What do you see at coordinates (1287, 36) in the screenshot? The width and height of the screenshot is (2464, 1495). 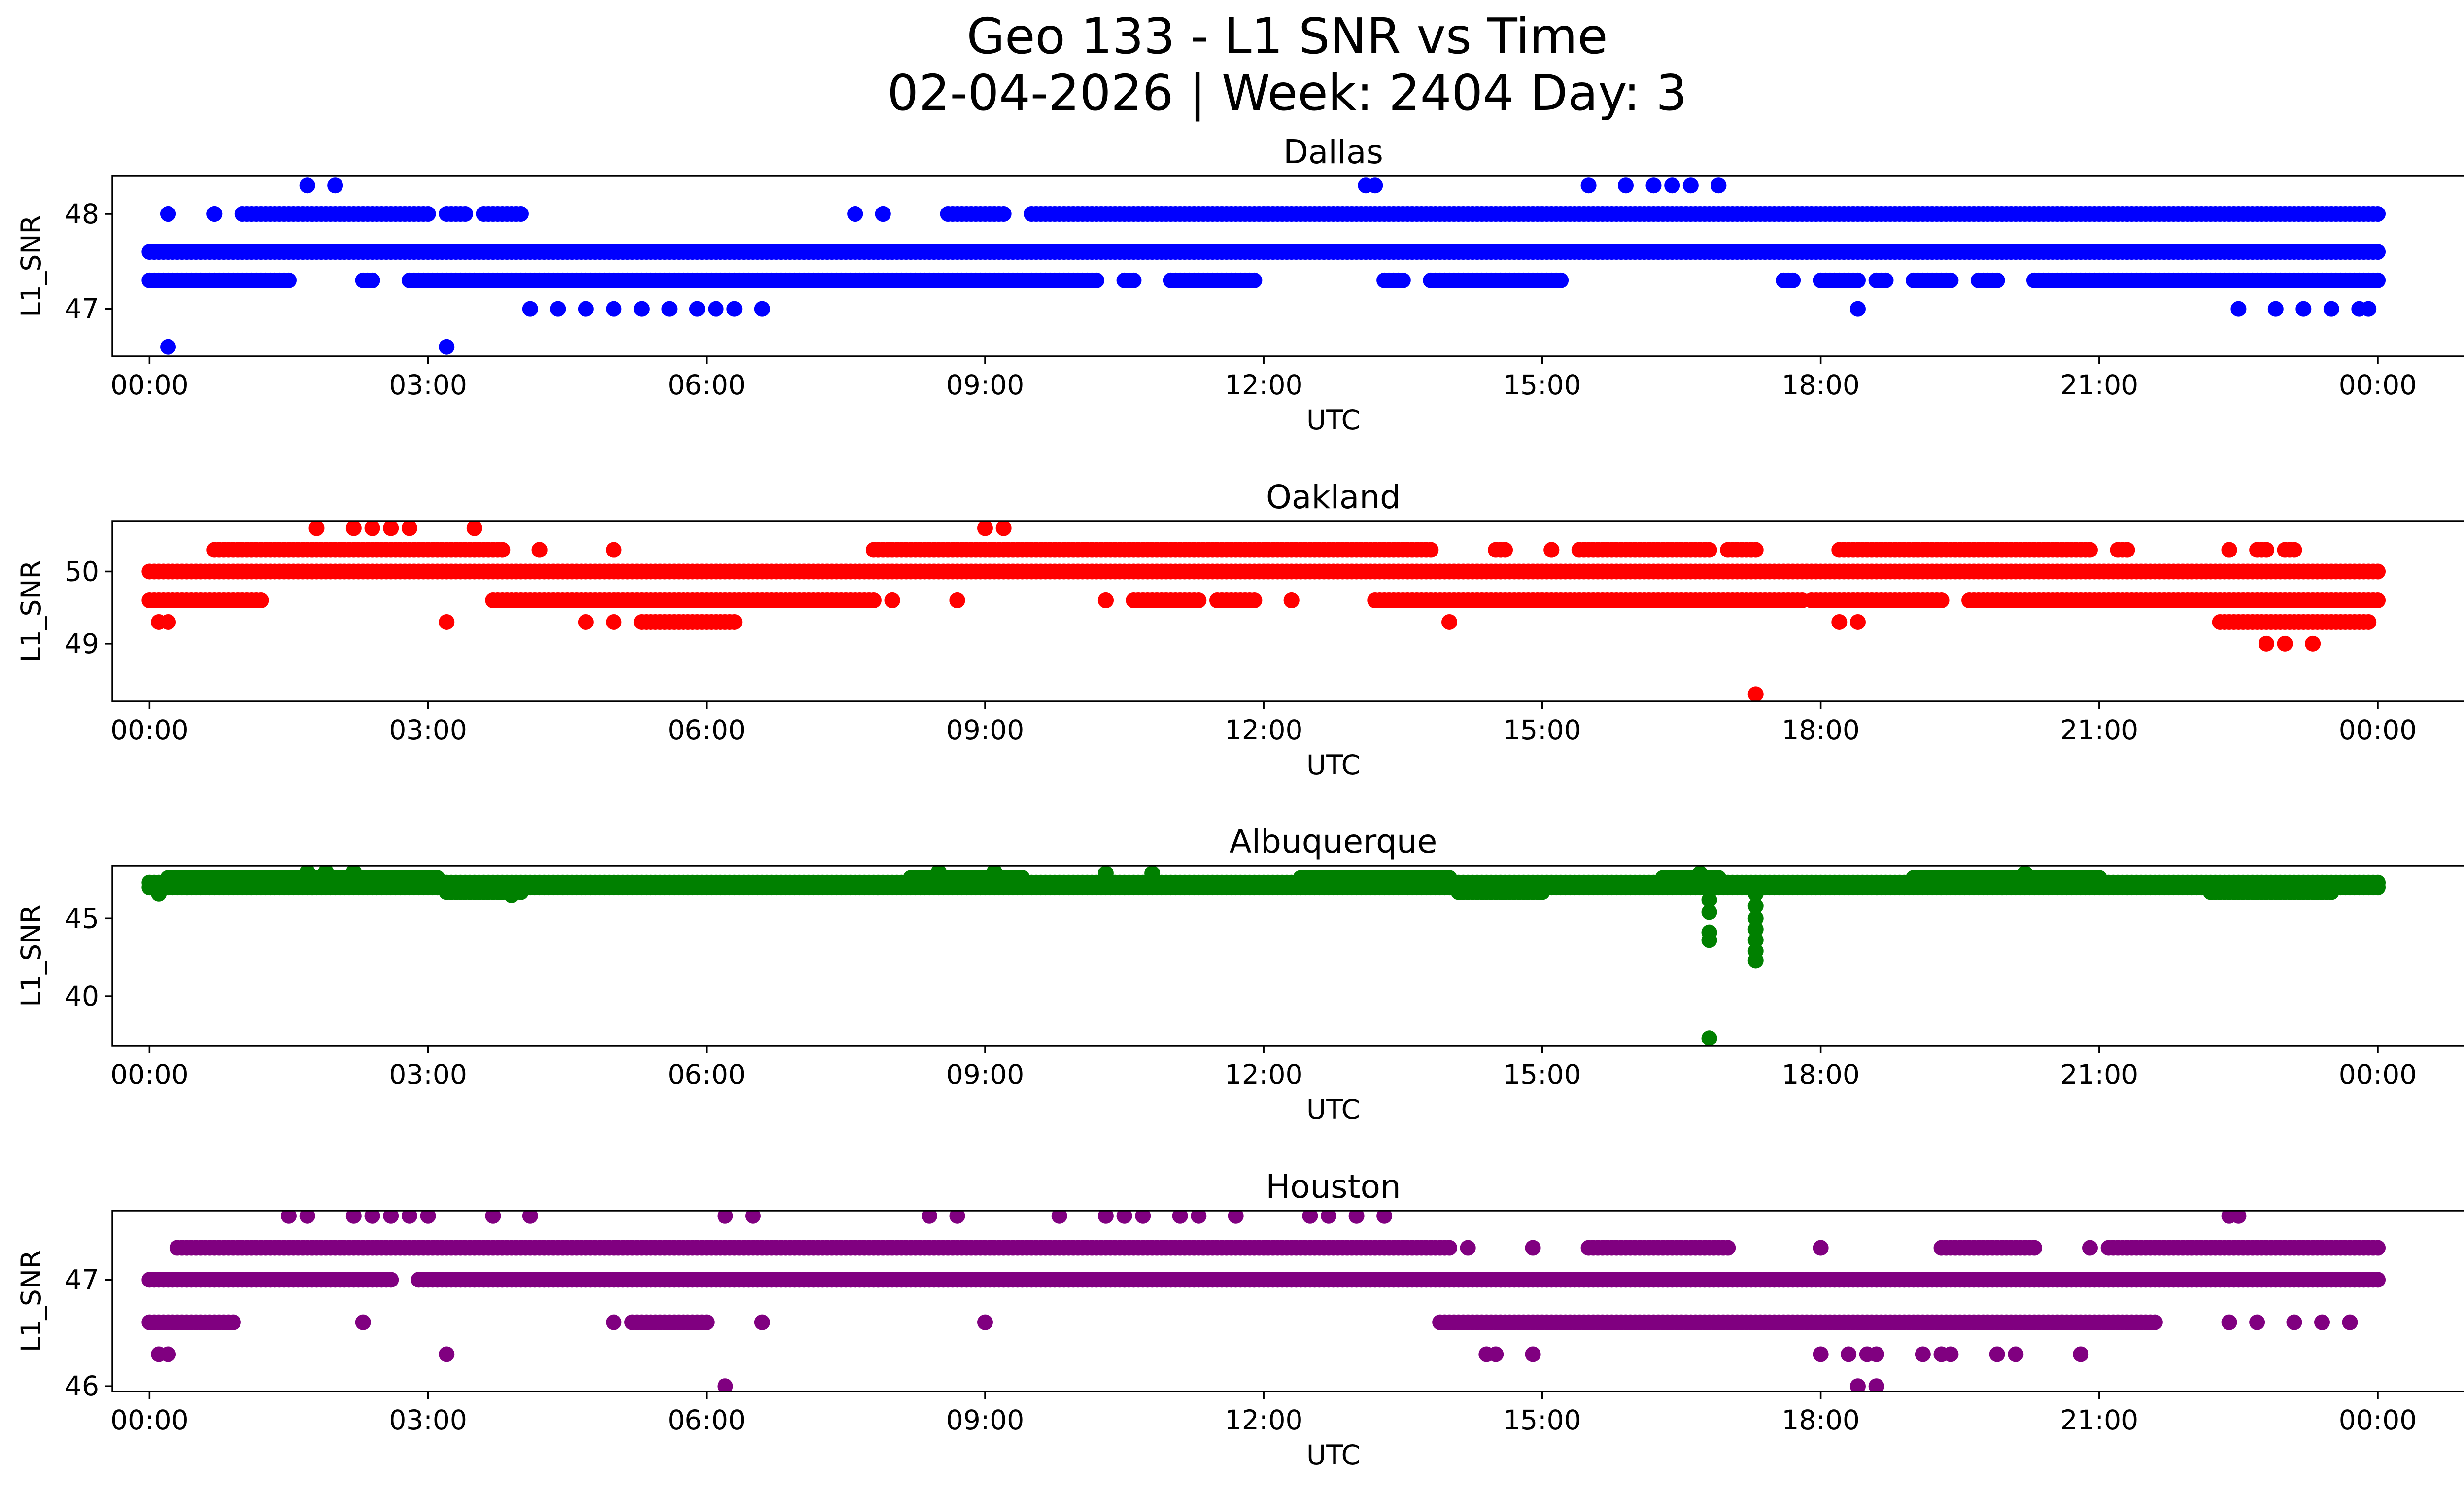 I see `figure-title-line1: Geo 133 - L1 SNR vs Time` at bounding box center [1287, 36].